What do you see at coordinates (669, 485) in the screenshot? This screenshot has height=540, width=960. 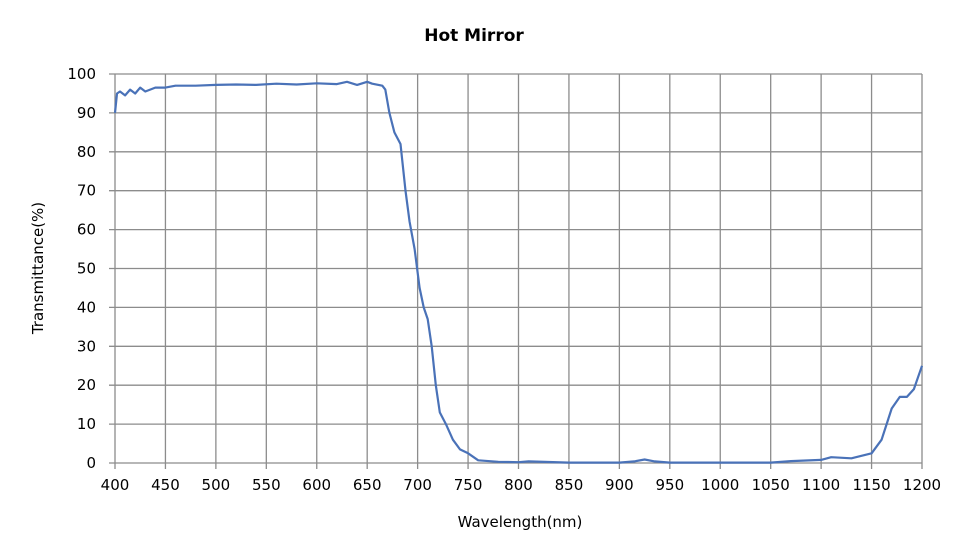 I see `x-tick-label: 950` at bounding box center [669, 485].